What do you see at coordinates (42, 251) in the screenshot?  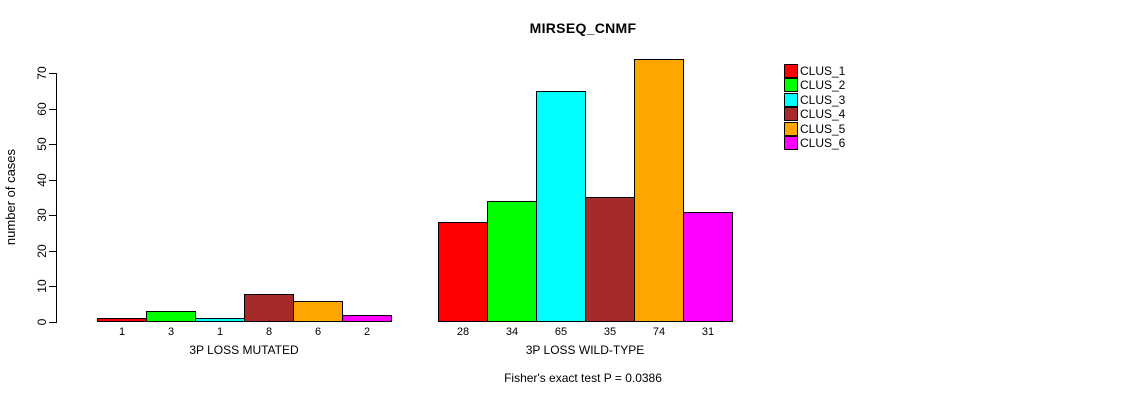 I see `y-tick-label: 20` at bounding box center [42, 251].